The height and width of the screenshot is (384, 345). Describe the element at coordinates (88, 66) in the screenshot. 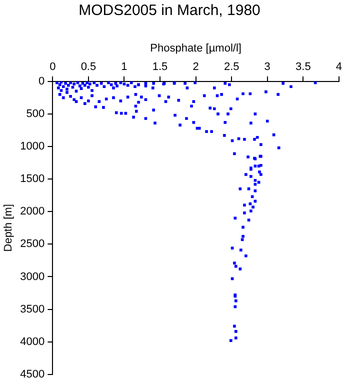

I see `x-tick-label: 0.5` at that location.